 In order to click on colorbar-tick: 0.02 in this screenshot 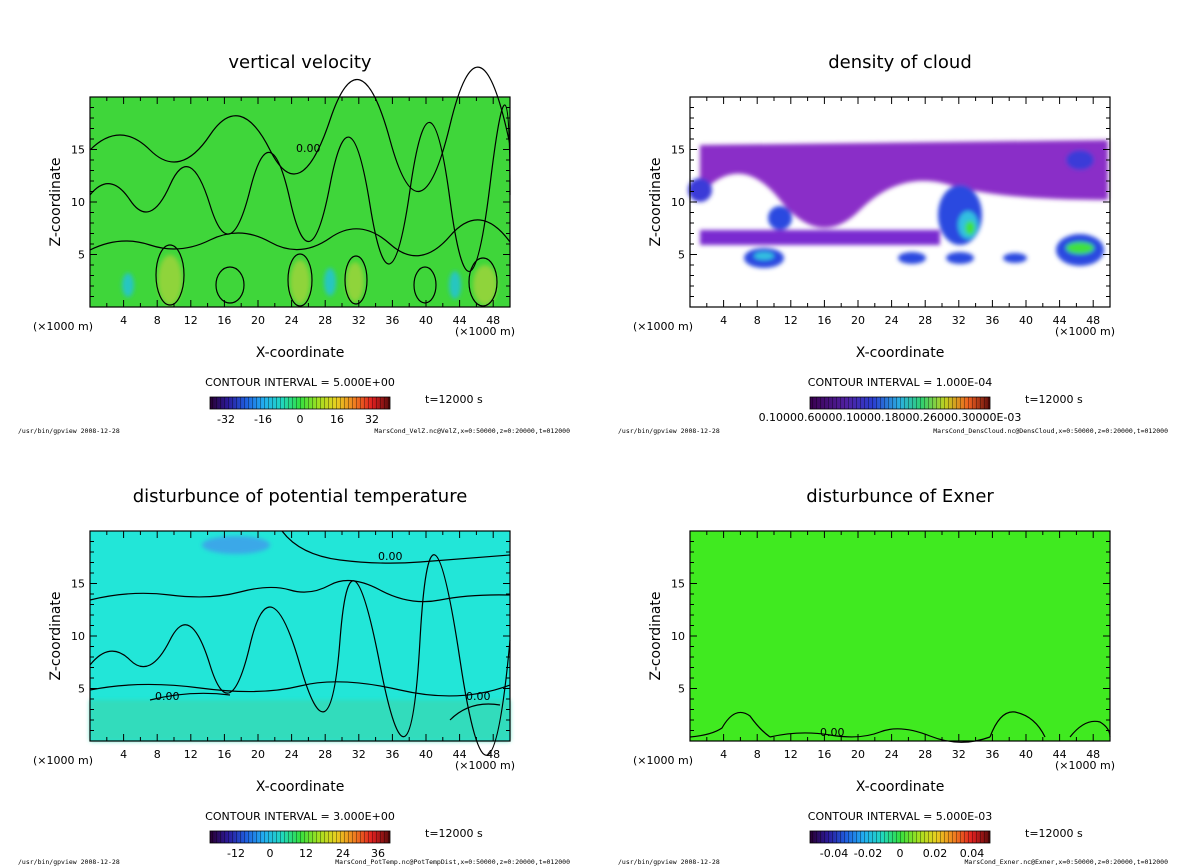, I will do `click(935, 853)`.